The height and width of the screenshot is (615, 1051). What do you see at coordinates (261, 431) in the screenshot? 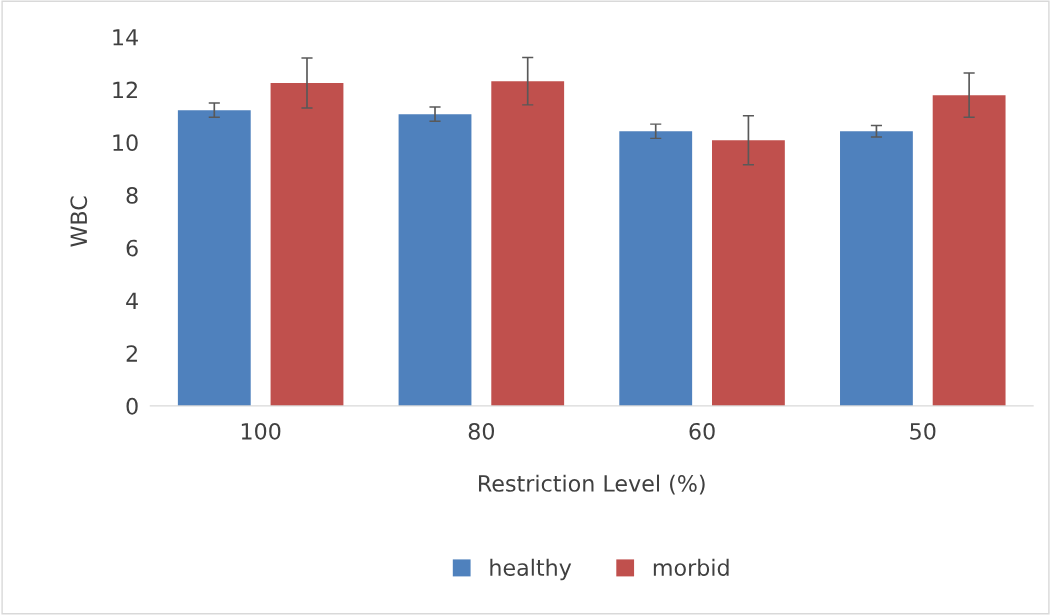
I see `x-tick-label: 100` at bounding box center [261, 431].